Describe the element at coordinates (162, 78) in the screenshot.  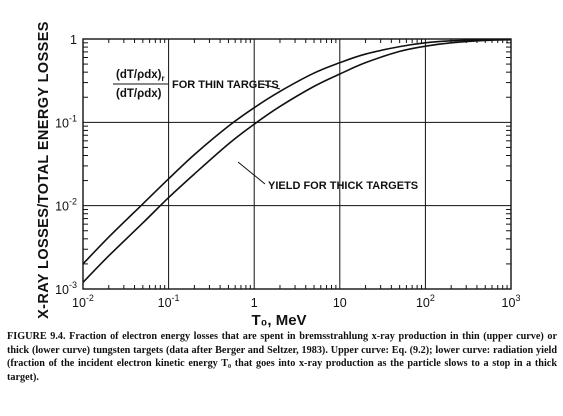
I see `ratio-numerator-sub: r` at that location.